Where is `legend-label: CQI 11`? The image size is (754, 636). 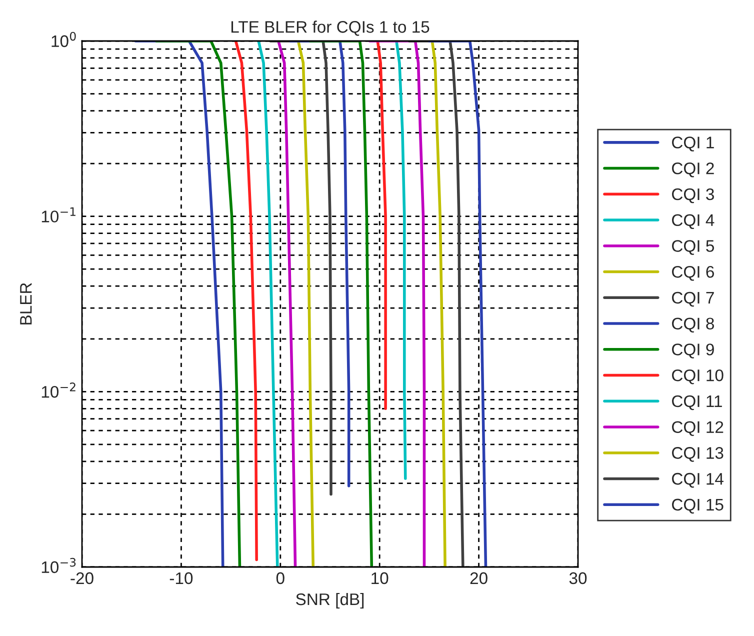 legend-label: CQI 11 is located at coordinates (697, 402).